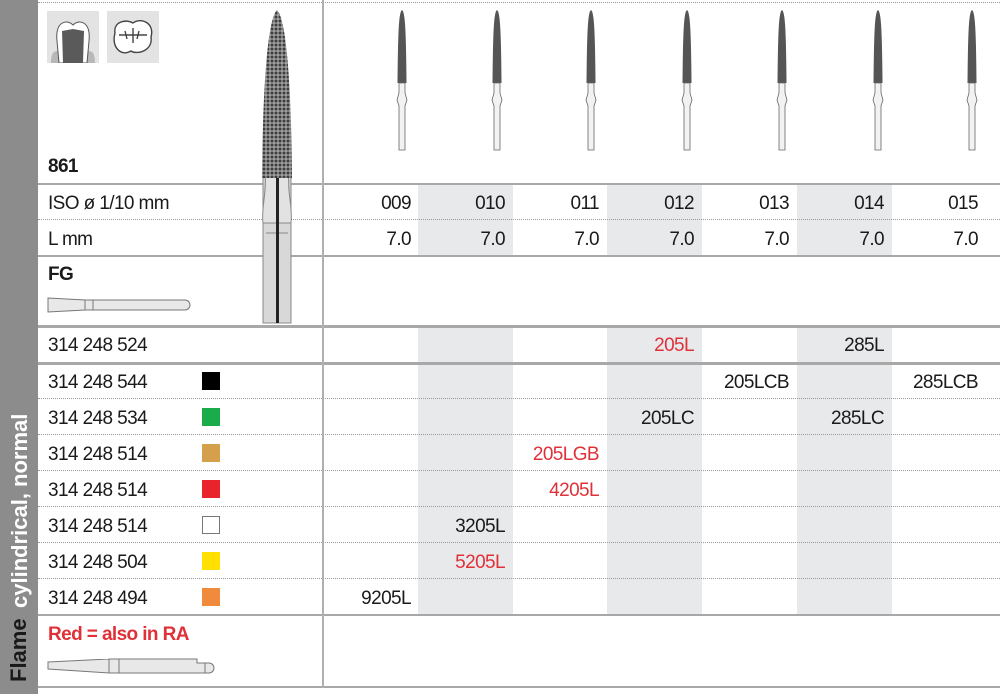 This screenshot has height=694, width=1000. What do you see at coordinates (774, 203) in the screenshot?
I see `iso-size-value: 013` at bounding box center [774, 203].